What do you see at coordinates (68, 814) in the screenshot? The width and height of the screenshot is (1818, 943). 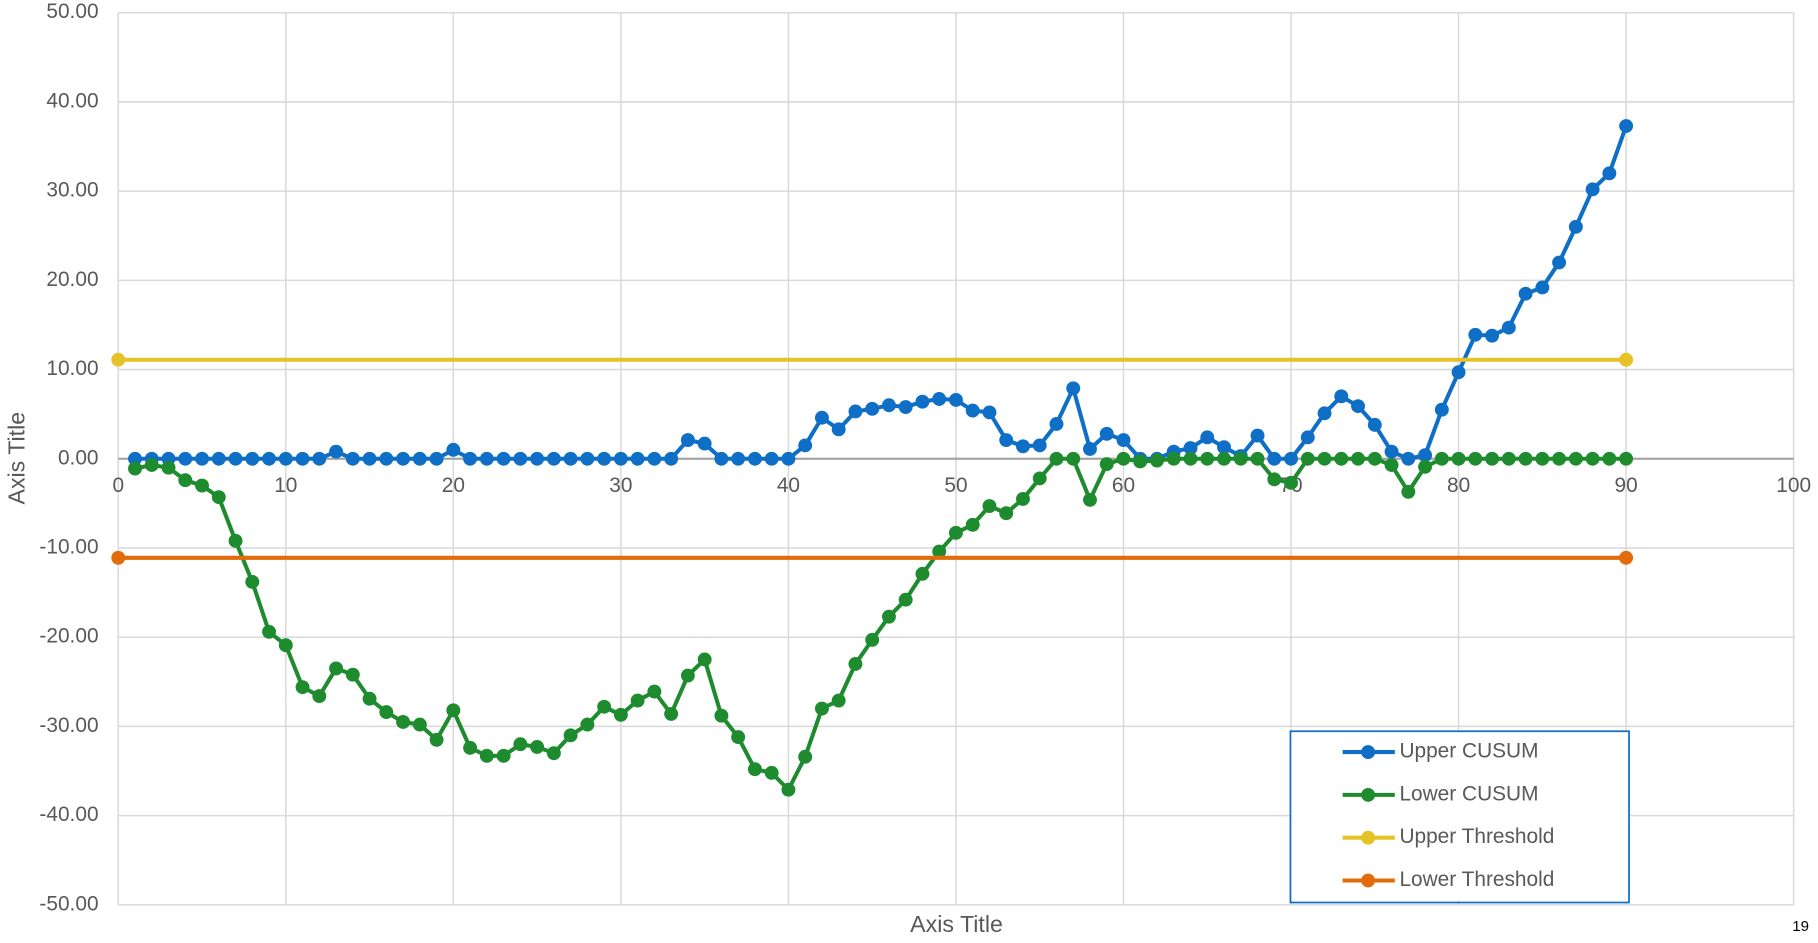 I see `y-tick-label: -40.00` at bounding box center [68, 814].